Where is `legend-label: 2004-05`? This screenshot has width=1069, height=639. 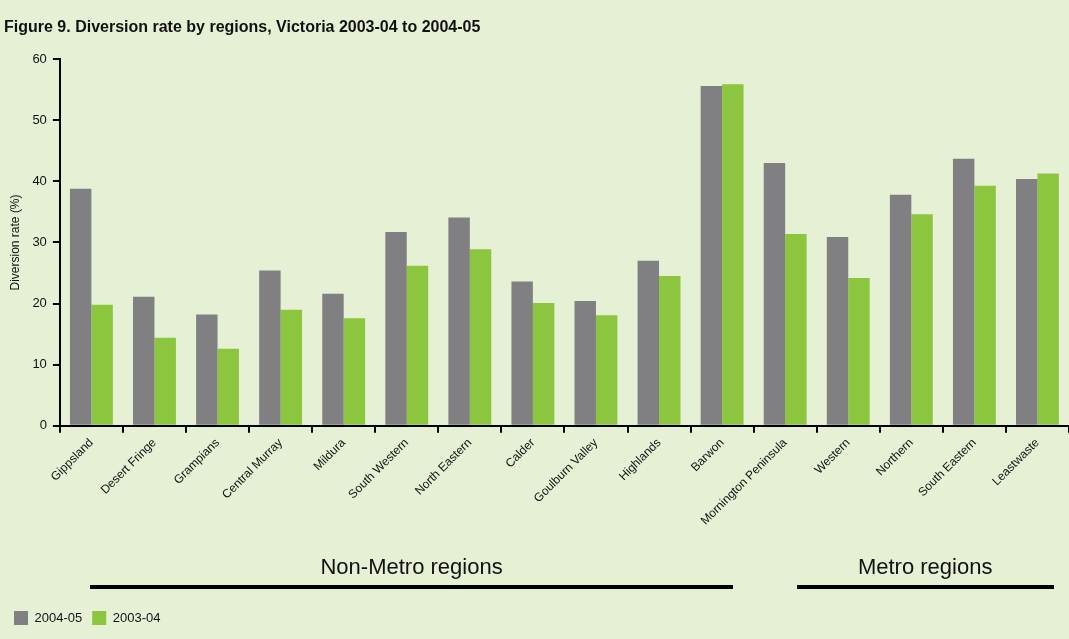 legend-label: 2004-05 is located at coordinates (58, 617).